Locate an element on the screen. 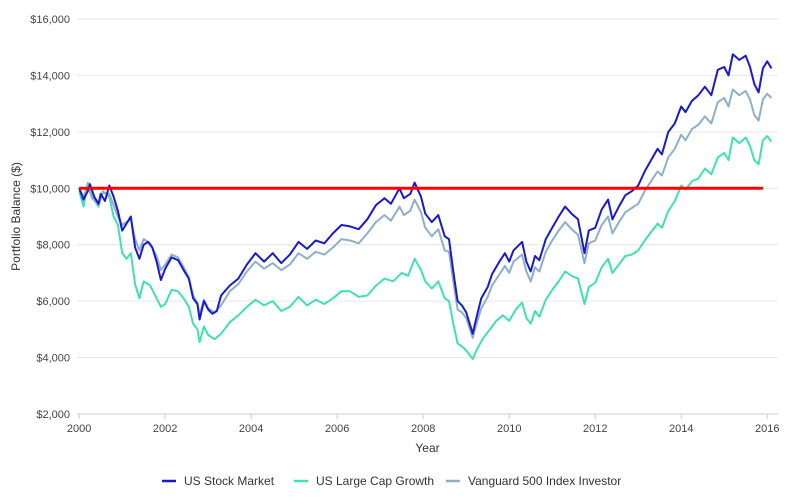 The width and height of the screenshot is (799, 497). x-tick-label: 2000 is located at coordinates (79, 429).